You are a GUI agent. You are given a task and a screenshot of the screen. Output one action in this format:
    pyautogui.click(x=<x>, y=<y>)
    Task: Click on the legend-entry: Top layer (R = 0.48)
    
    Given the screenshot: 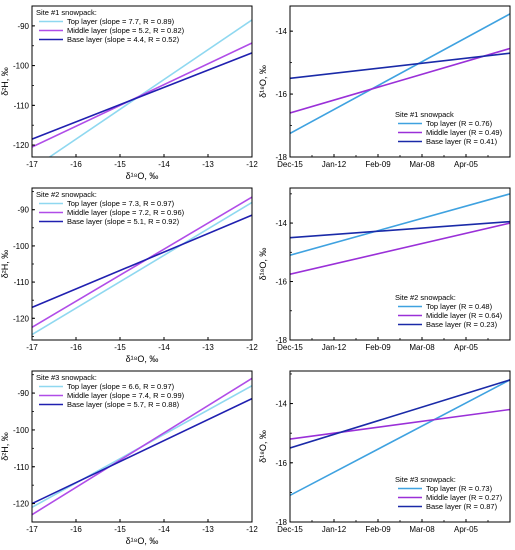 What is the action you would take?
    pyautogui.click(x=459, y=306)
    